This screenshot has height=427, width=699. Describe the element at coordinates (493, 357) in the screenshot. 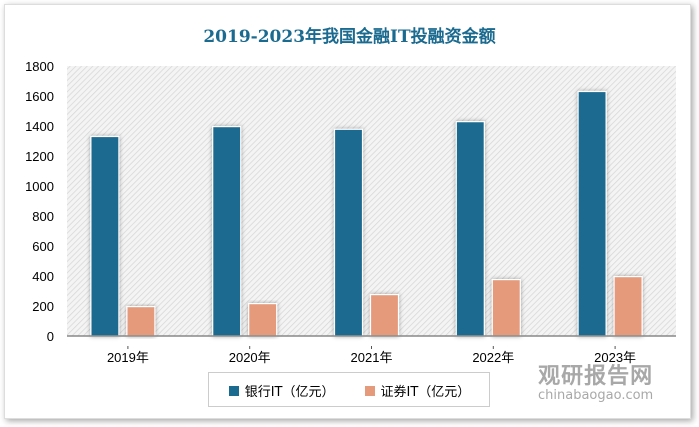

I see `x-tick-label: 2022年` at that location.